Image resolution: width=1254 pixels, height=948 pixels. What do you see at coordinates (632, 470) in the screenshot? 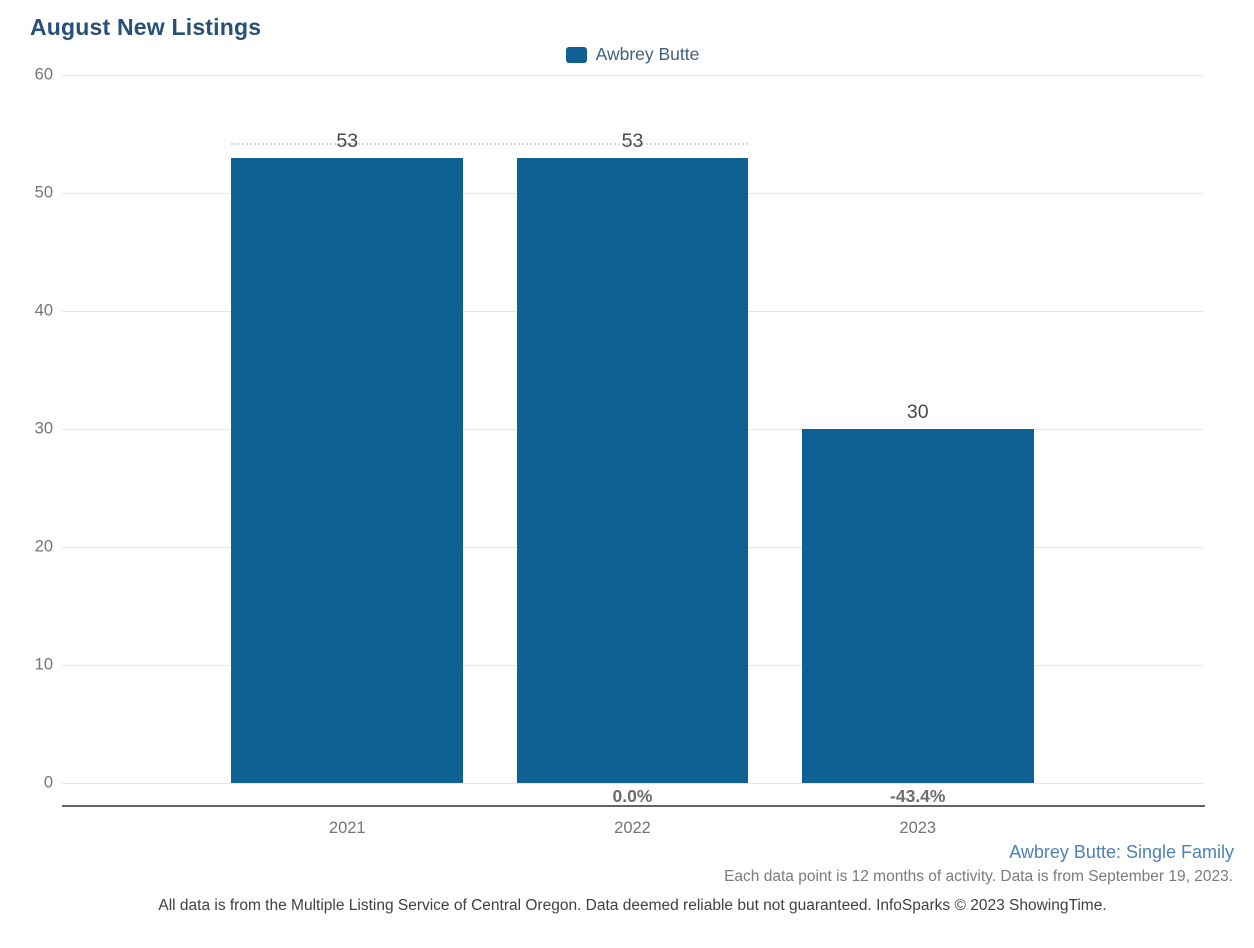
I see `bar-2022` at bounding box center [632, 470].